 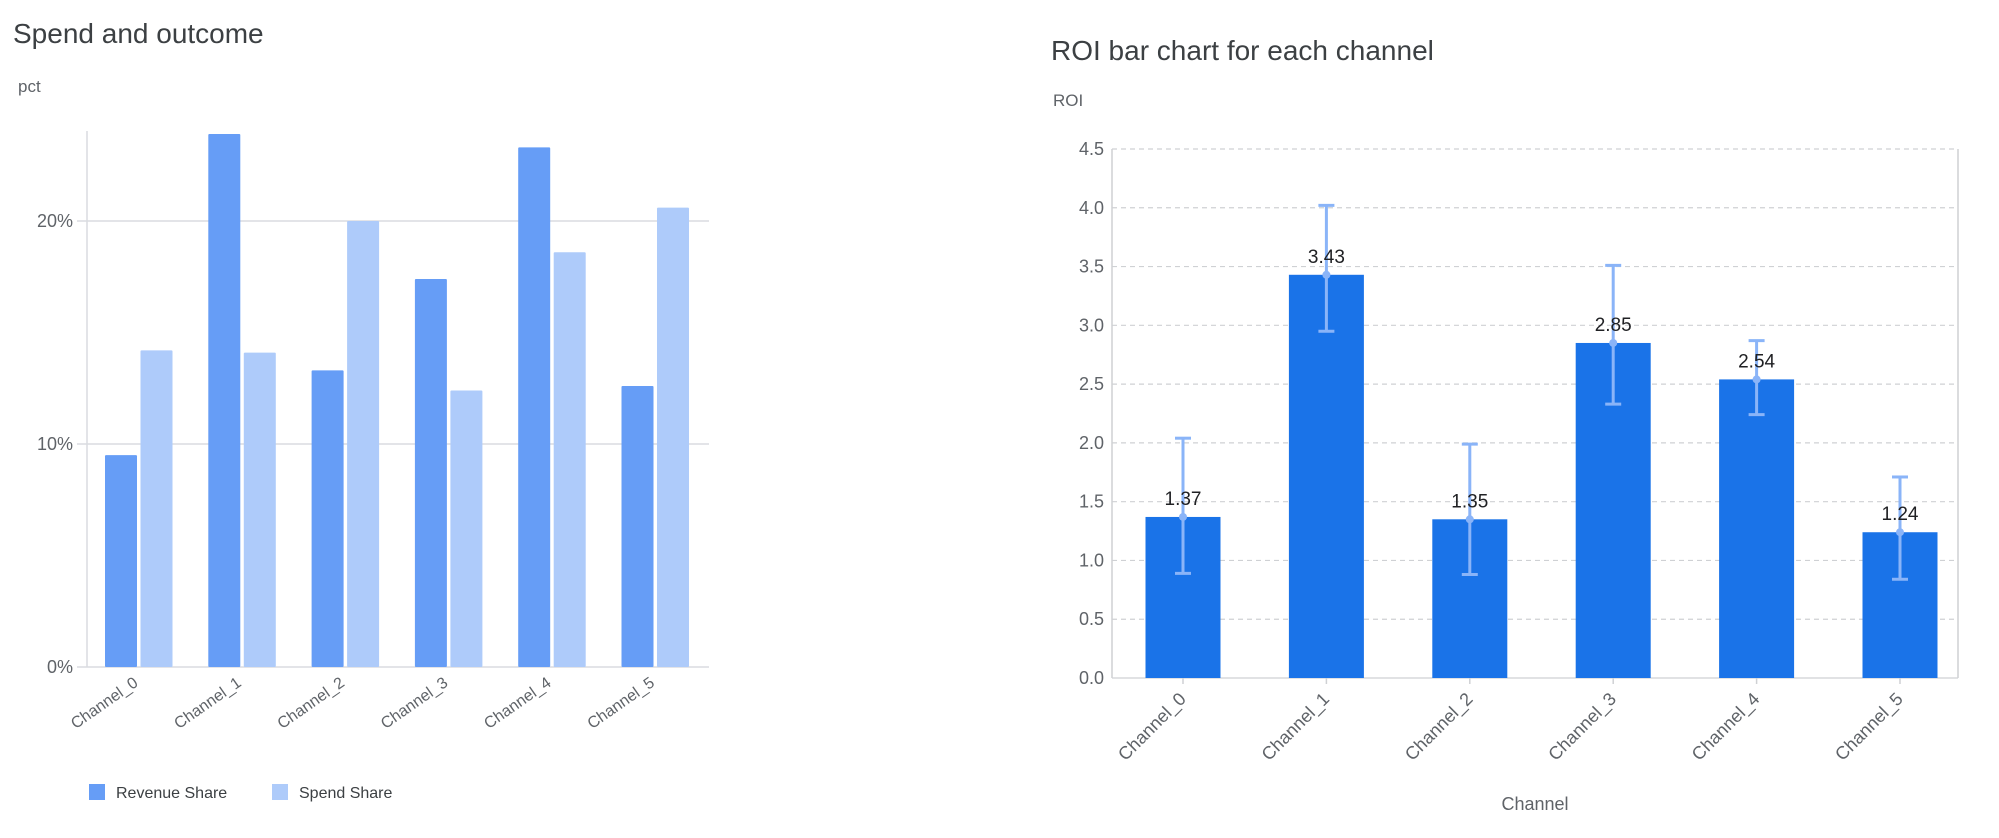 I want to click on data-label: 1.24, so click(x=1900, y=514).